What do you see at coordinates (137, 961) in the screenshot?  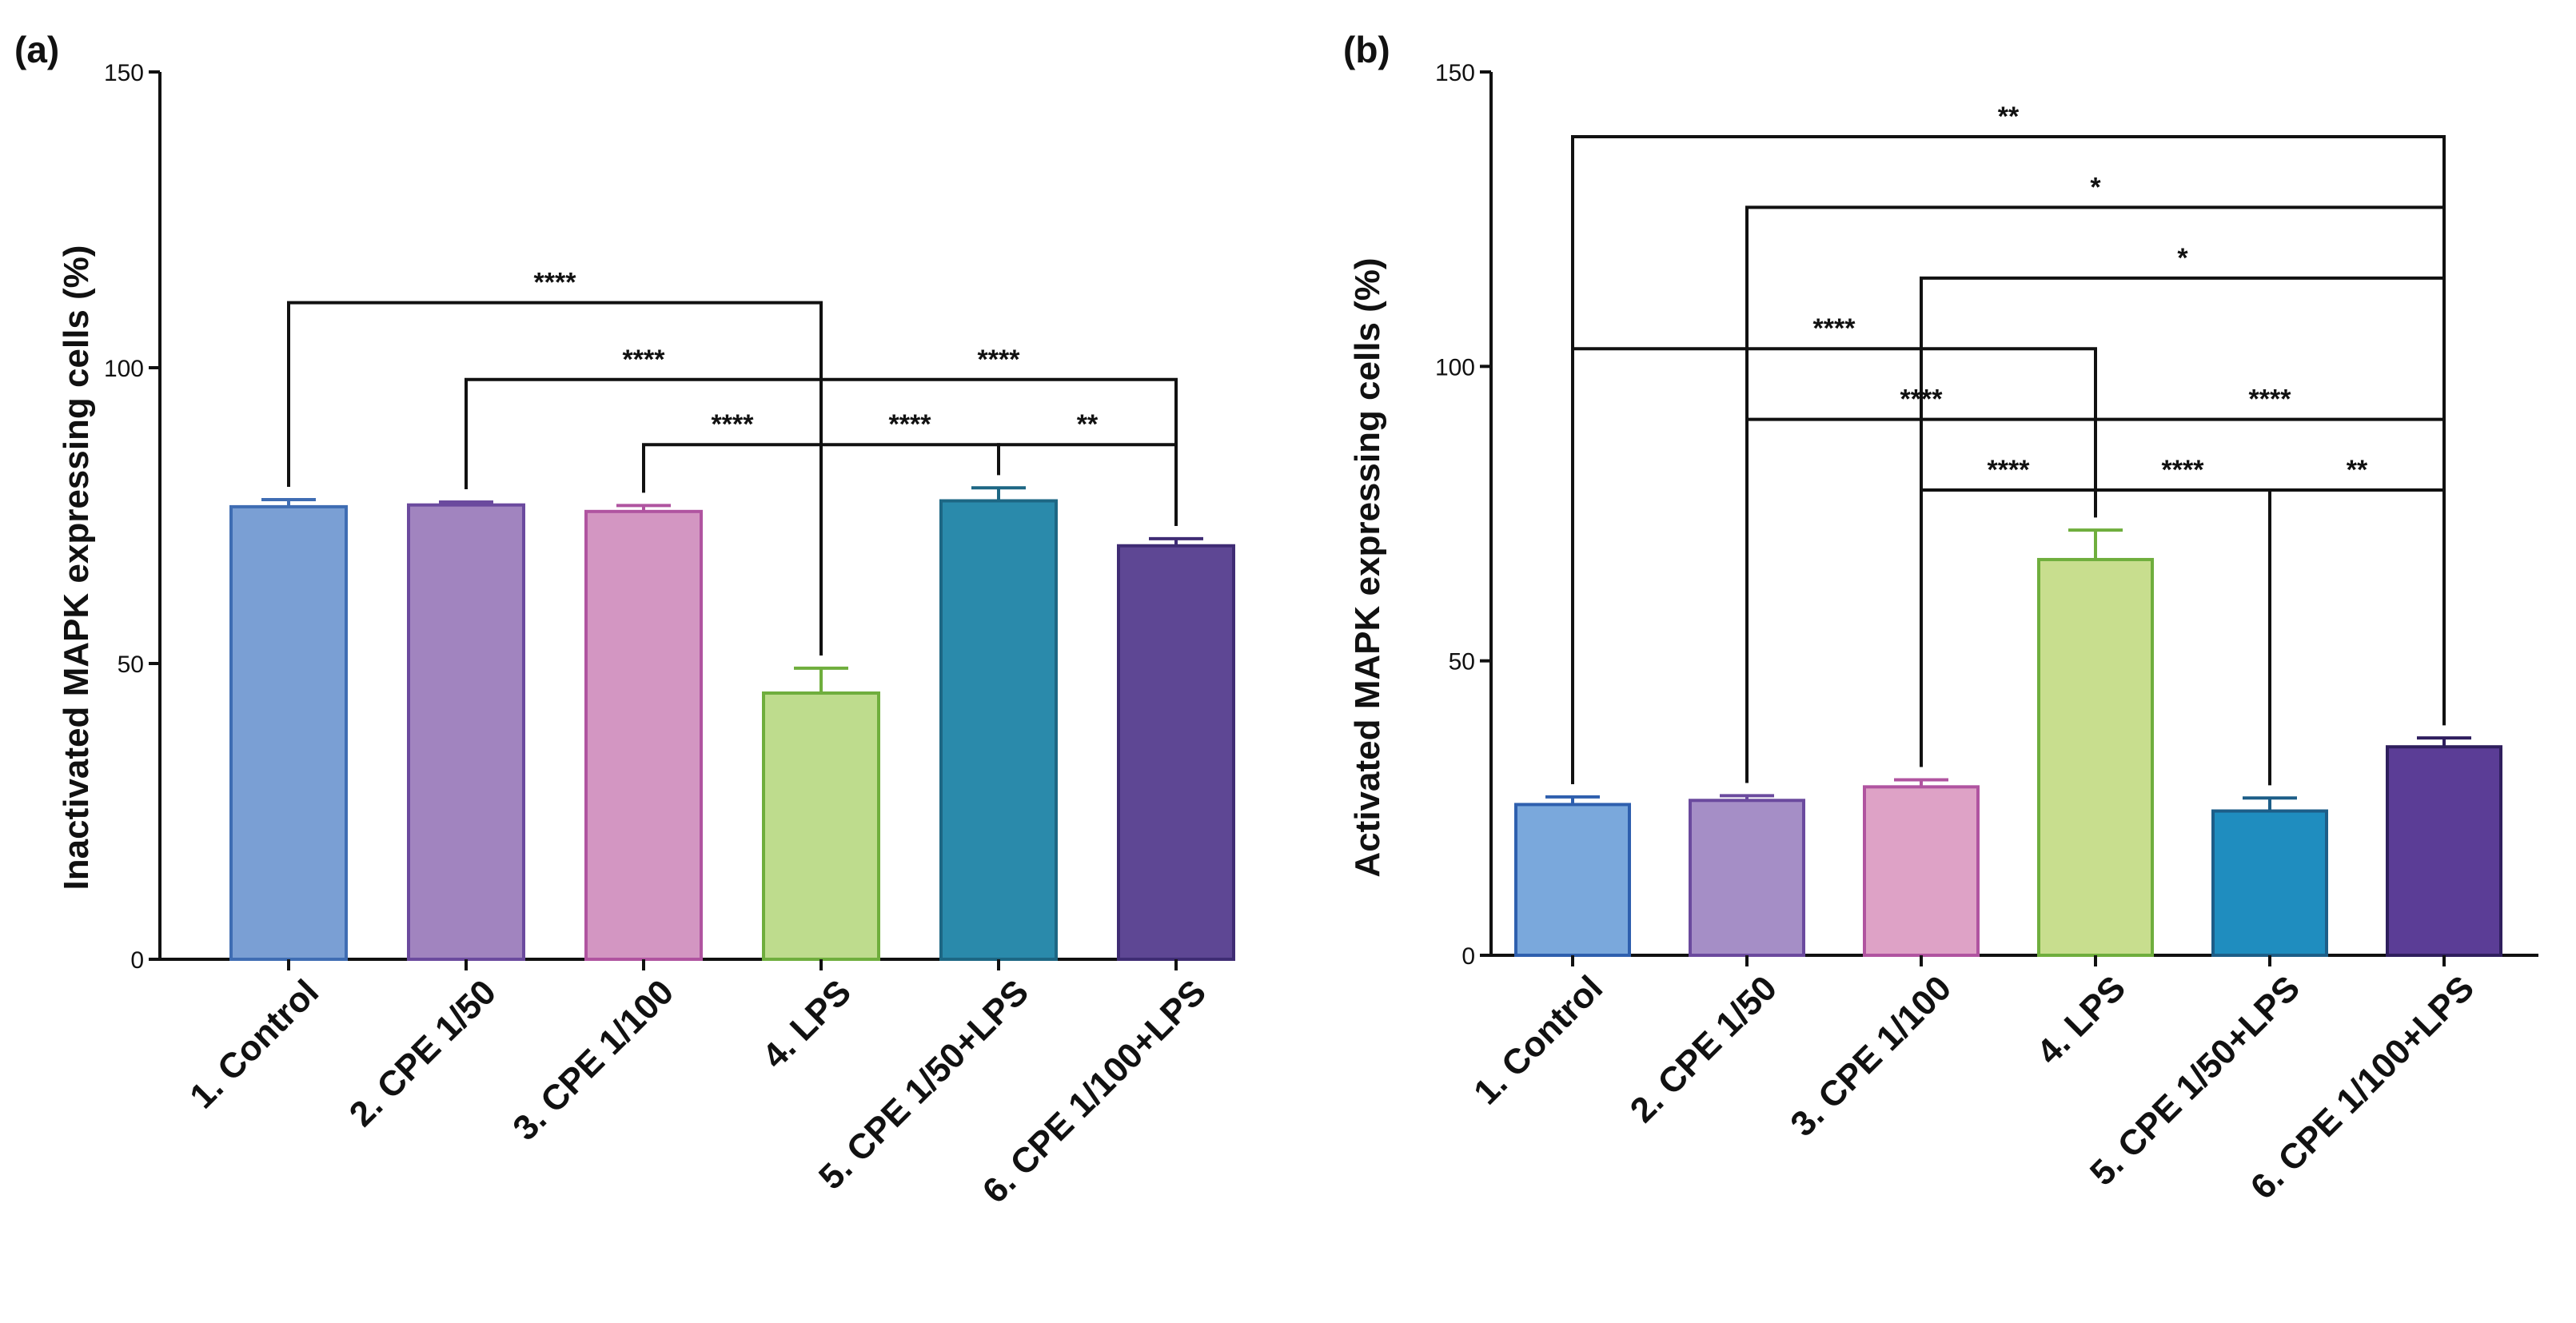 I see `panel-a-y-tick-label: 0` at bounding box center [137, 961].